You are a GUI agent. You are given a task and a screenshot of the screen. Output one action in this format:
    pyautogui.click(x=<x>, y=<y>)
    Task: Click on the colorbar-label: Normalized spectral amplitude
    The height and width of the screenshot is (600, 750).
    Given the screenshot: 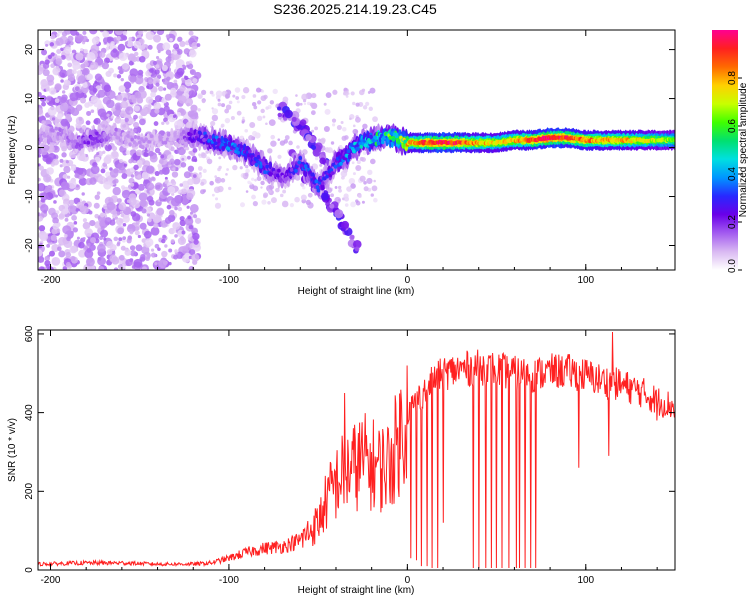 What is the action you would take?
    pyautogui.click(x=743, y=149)
    